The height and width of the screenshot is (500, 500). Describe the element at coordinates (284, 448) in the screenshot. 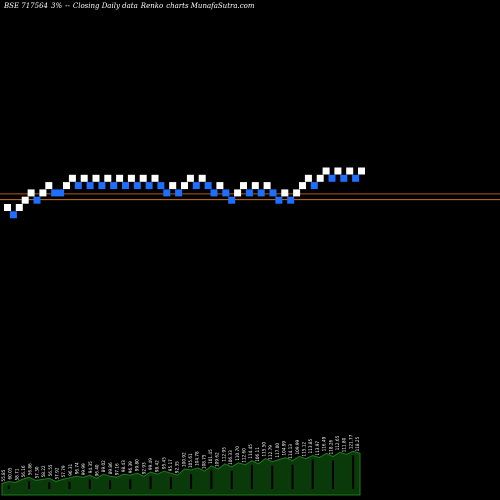

I see `volume-label: 104.99` at that location.